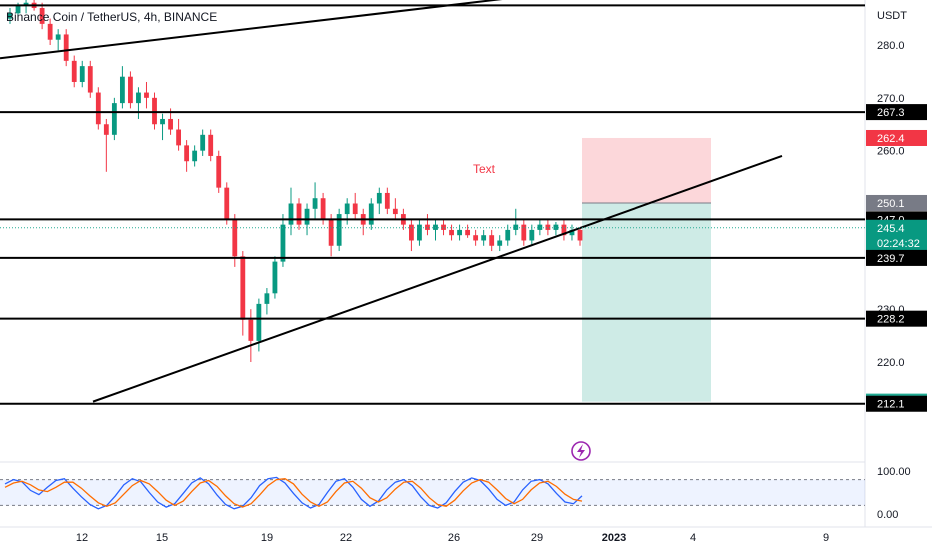 The width and height of the screenshot is (932, 550). I want to click on price-badge: 212.1, so click(896, 403).